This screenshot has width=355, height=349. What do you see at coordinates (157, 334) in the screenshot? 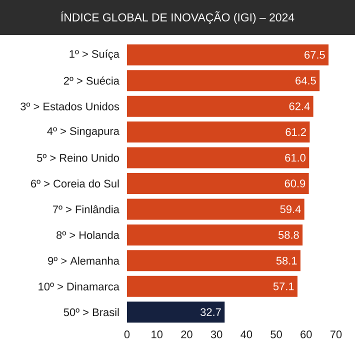
I see `x-tick-label: 10` at bounding box center [157, 334].